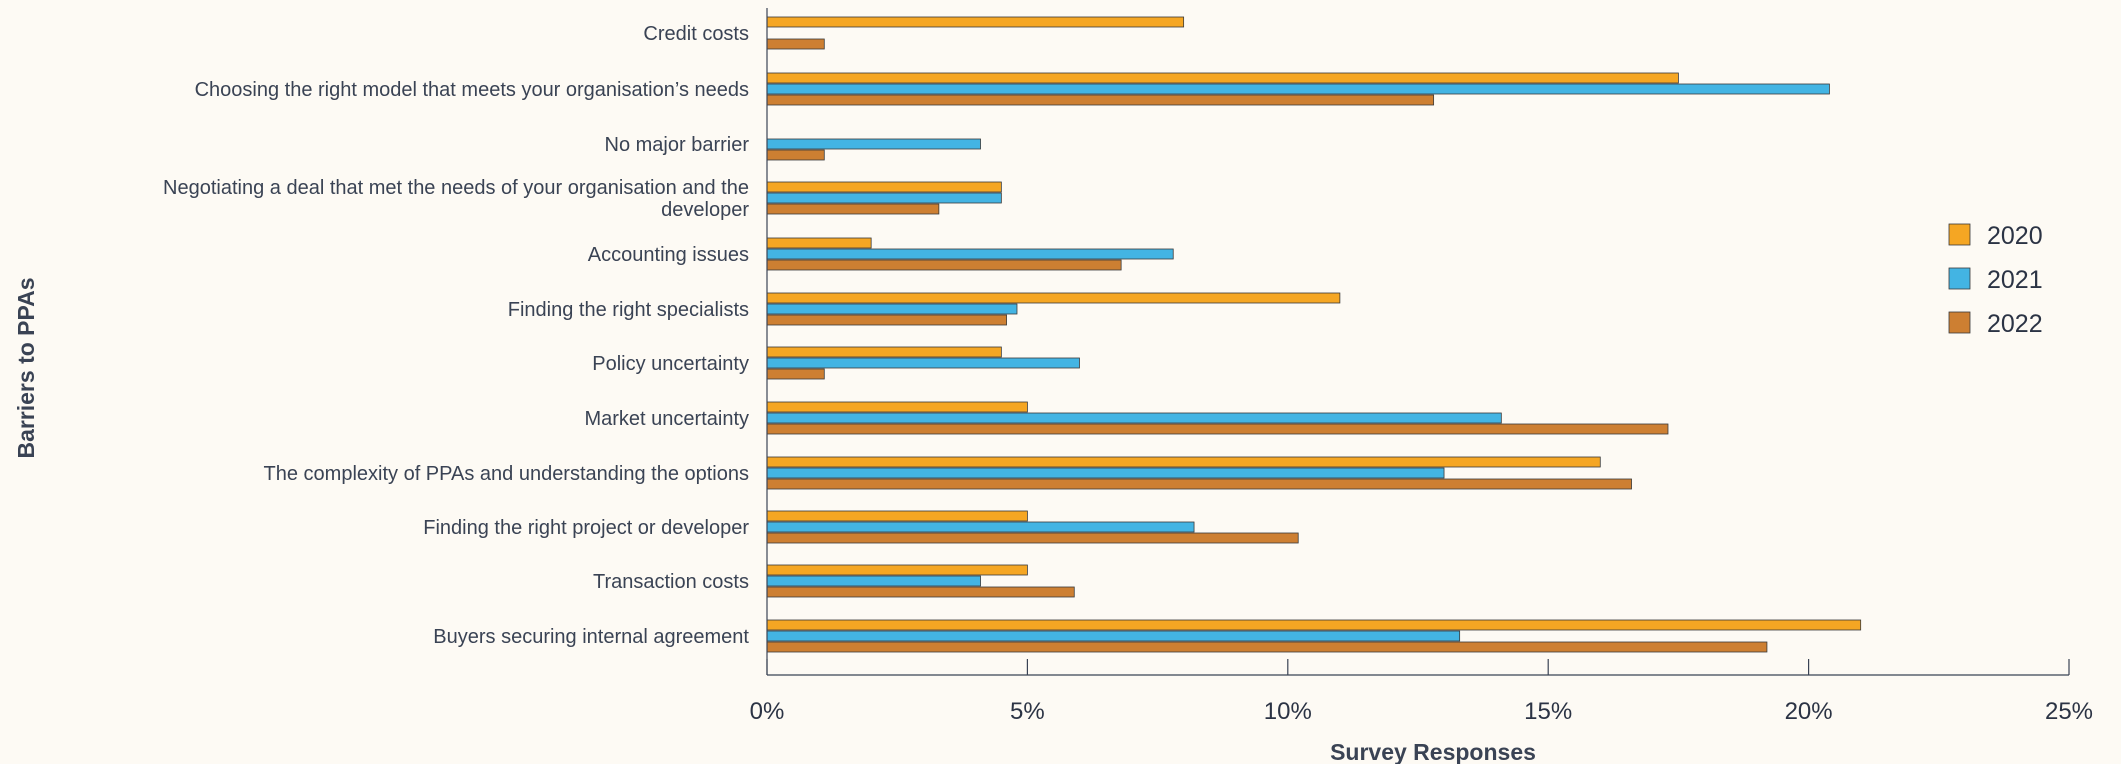  I want to click on legend: 2020 2021 2022, so click(1995, 280).